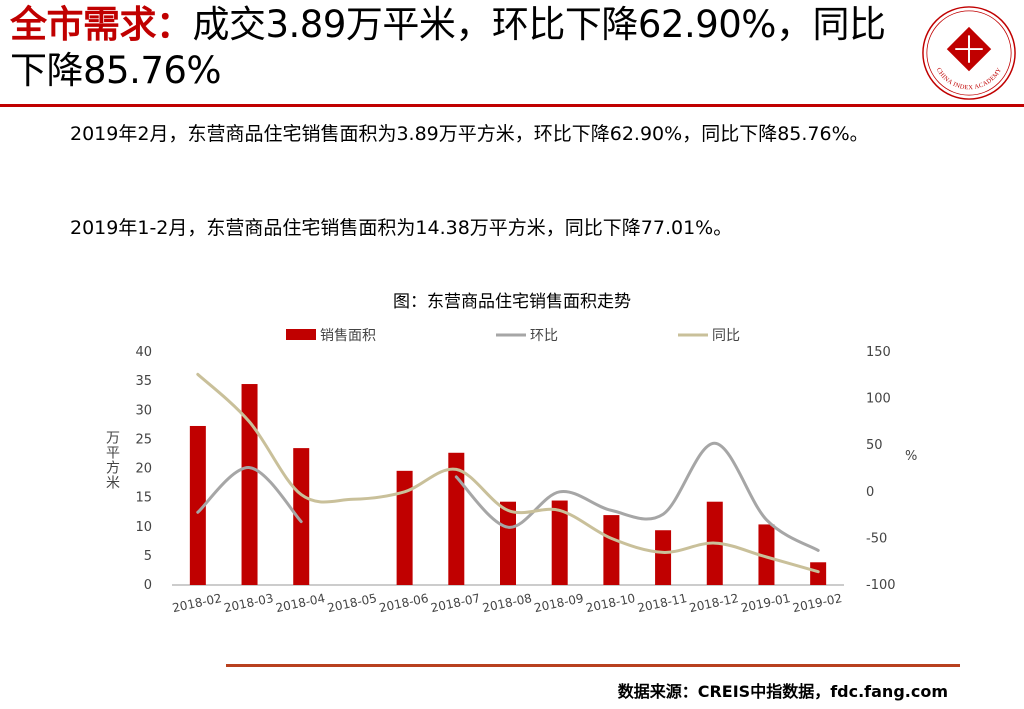  I want to click on y-tick-label: 30, so click(143, 410).